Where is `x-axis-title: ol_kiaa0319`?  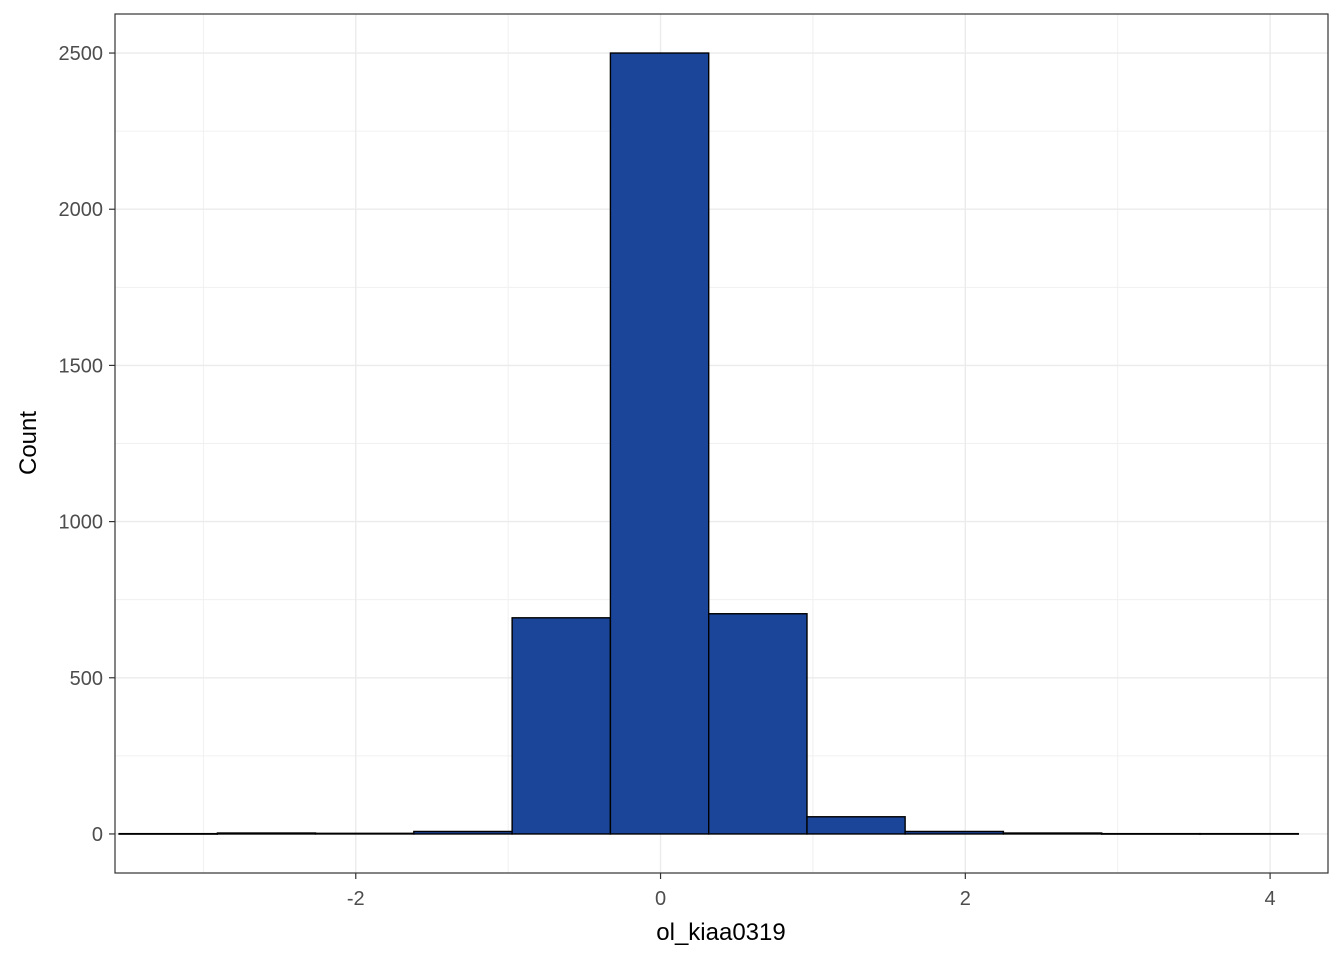
x-axis-title: ol_kiaa0319 is located at coordinates (720, 932).